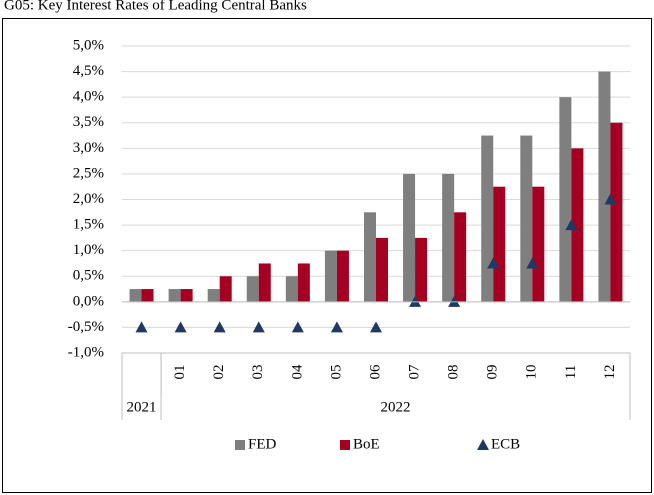 This screenshot has height=495, width=654. I want to click on x-tick-label: 07, so click(415, 372).